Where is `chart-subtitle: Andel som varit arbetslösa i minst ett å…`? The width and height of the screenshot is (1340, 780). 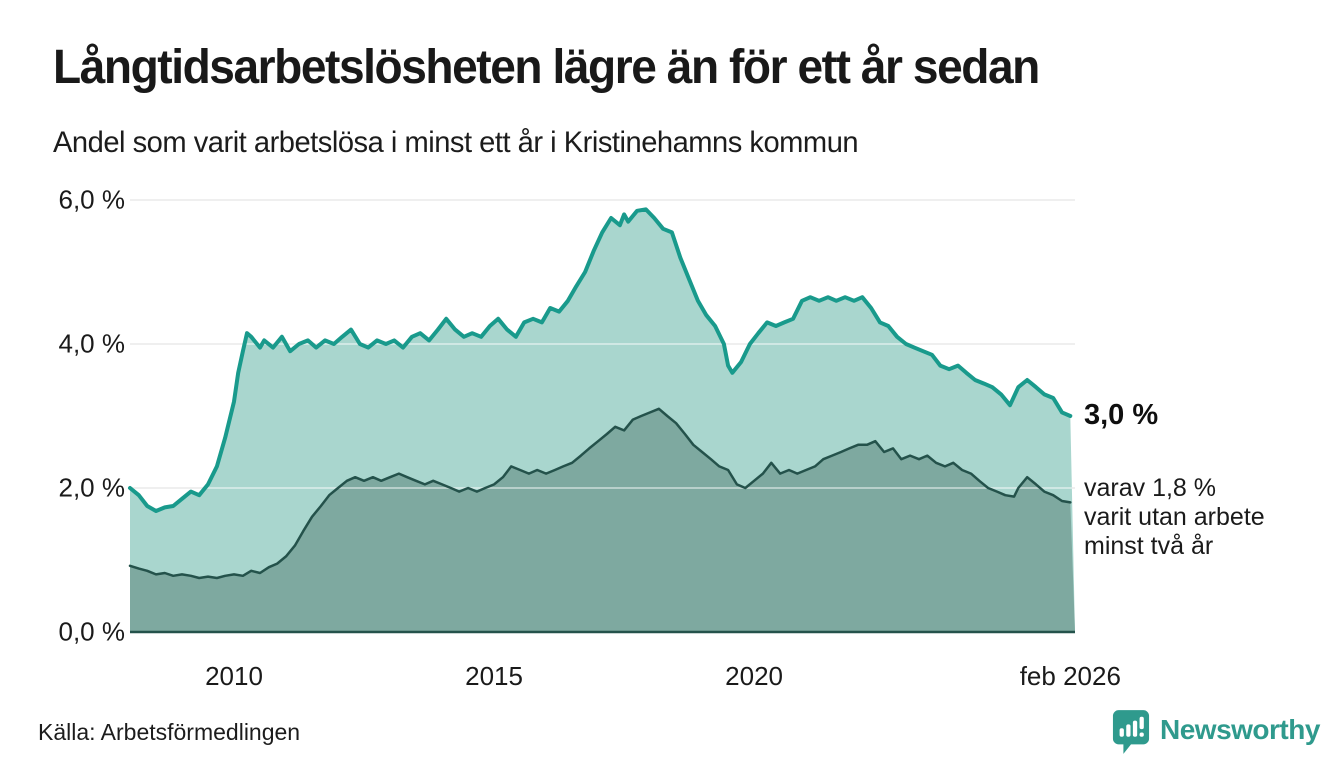
chart-subtitle: Andel som varit arbetslösa i minst ett å… is located at coordinates (456, 142).